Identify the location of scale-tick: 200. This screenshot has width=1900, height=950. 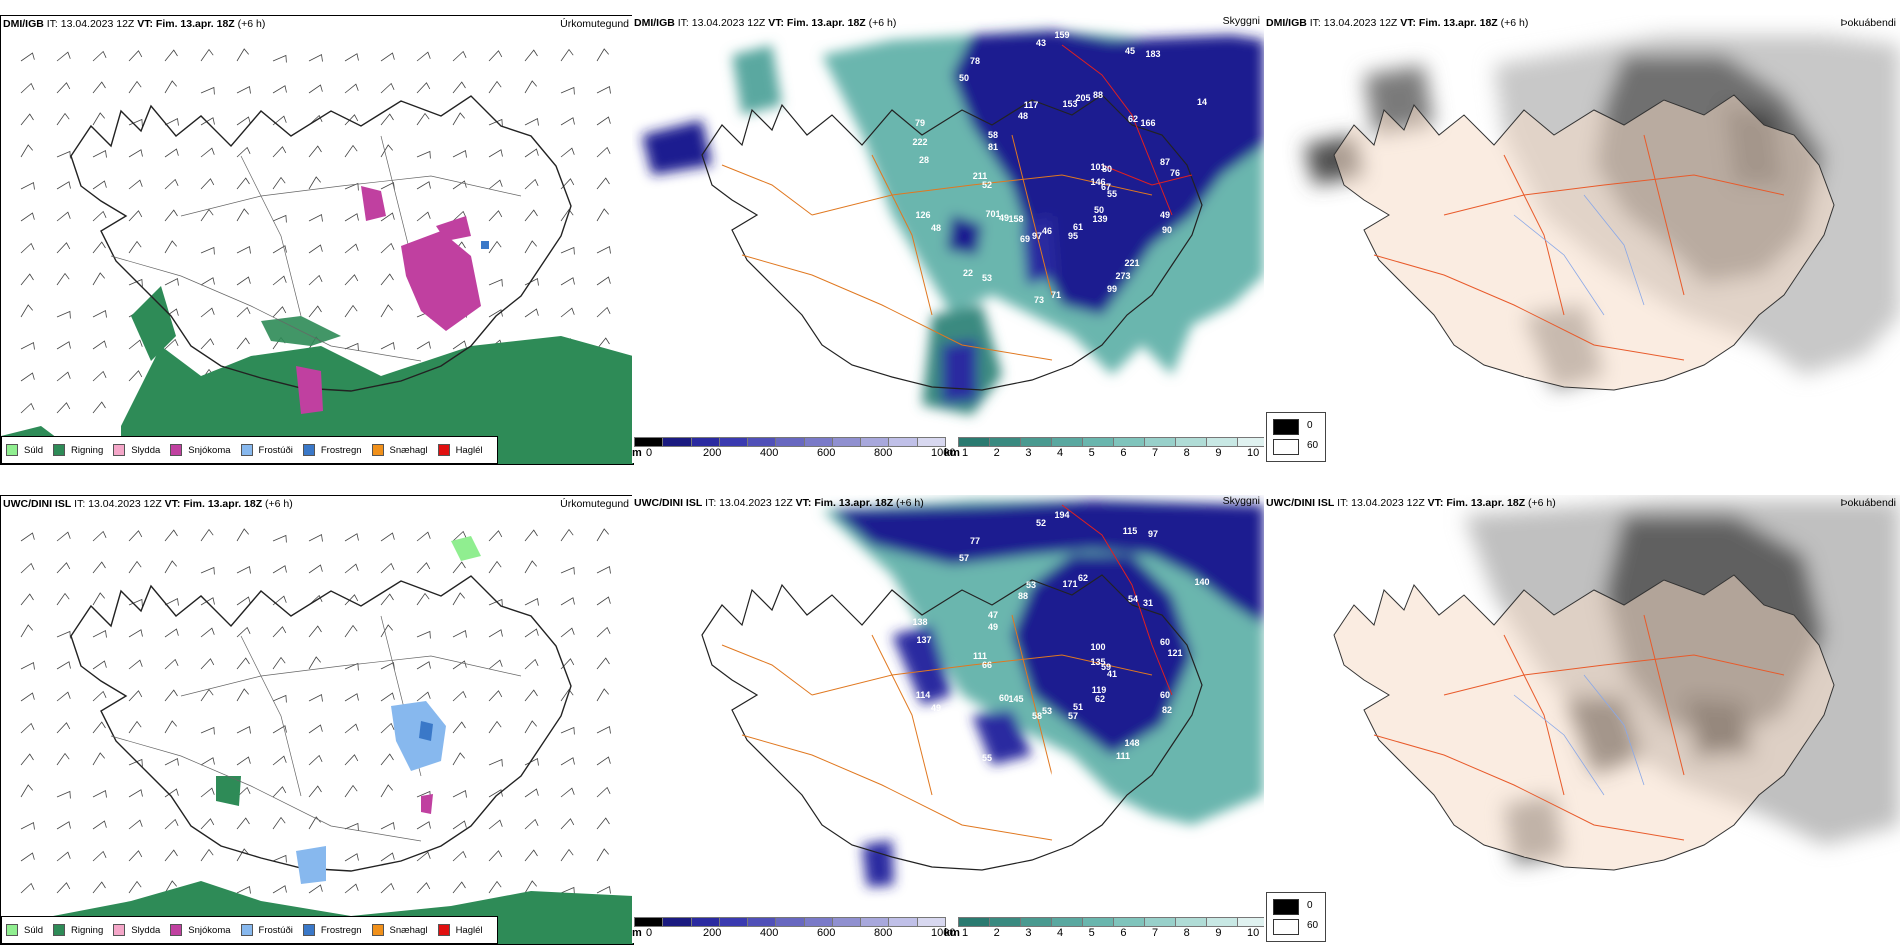
(712, 933).